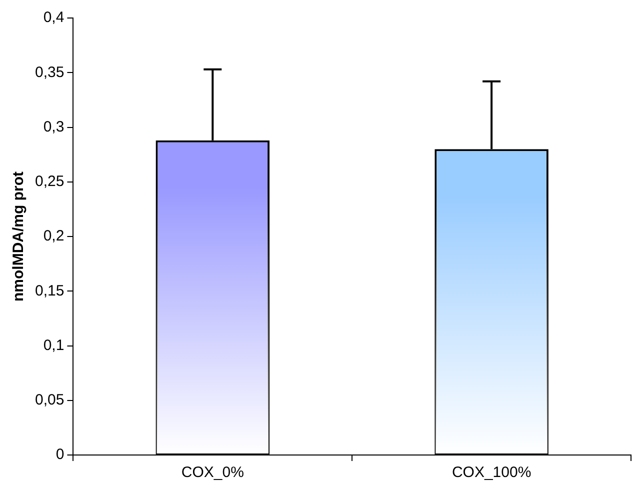 This screenshot has height=491, width=635. What do you see at coordinates (60, 455) in the screenshot?
I see `y-tick-label: 0` at bounding box center [60, 455].